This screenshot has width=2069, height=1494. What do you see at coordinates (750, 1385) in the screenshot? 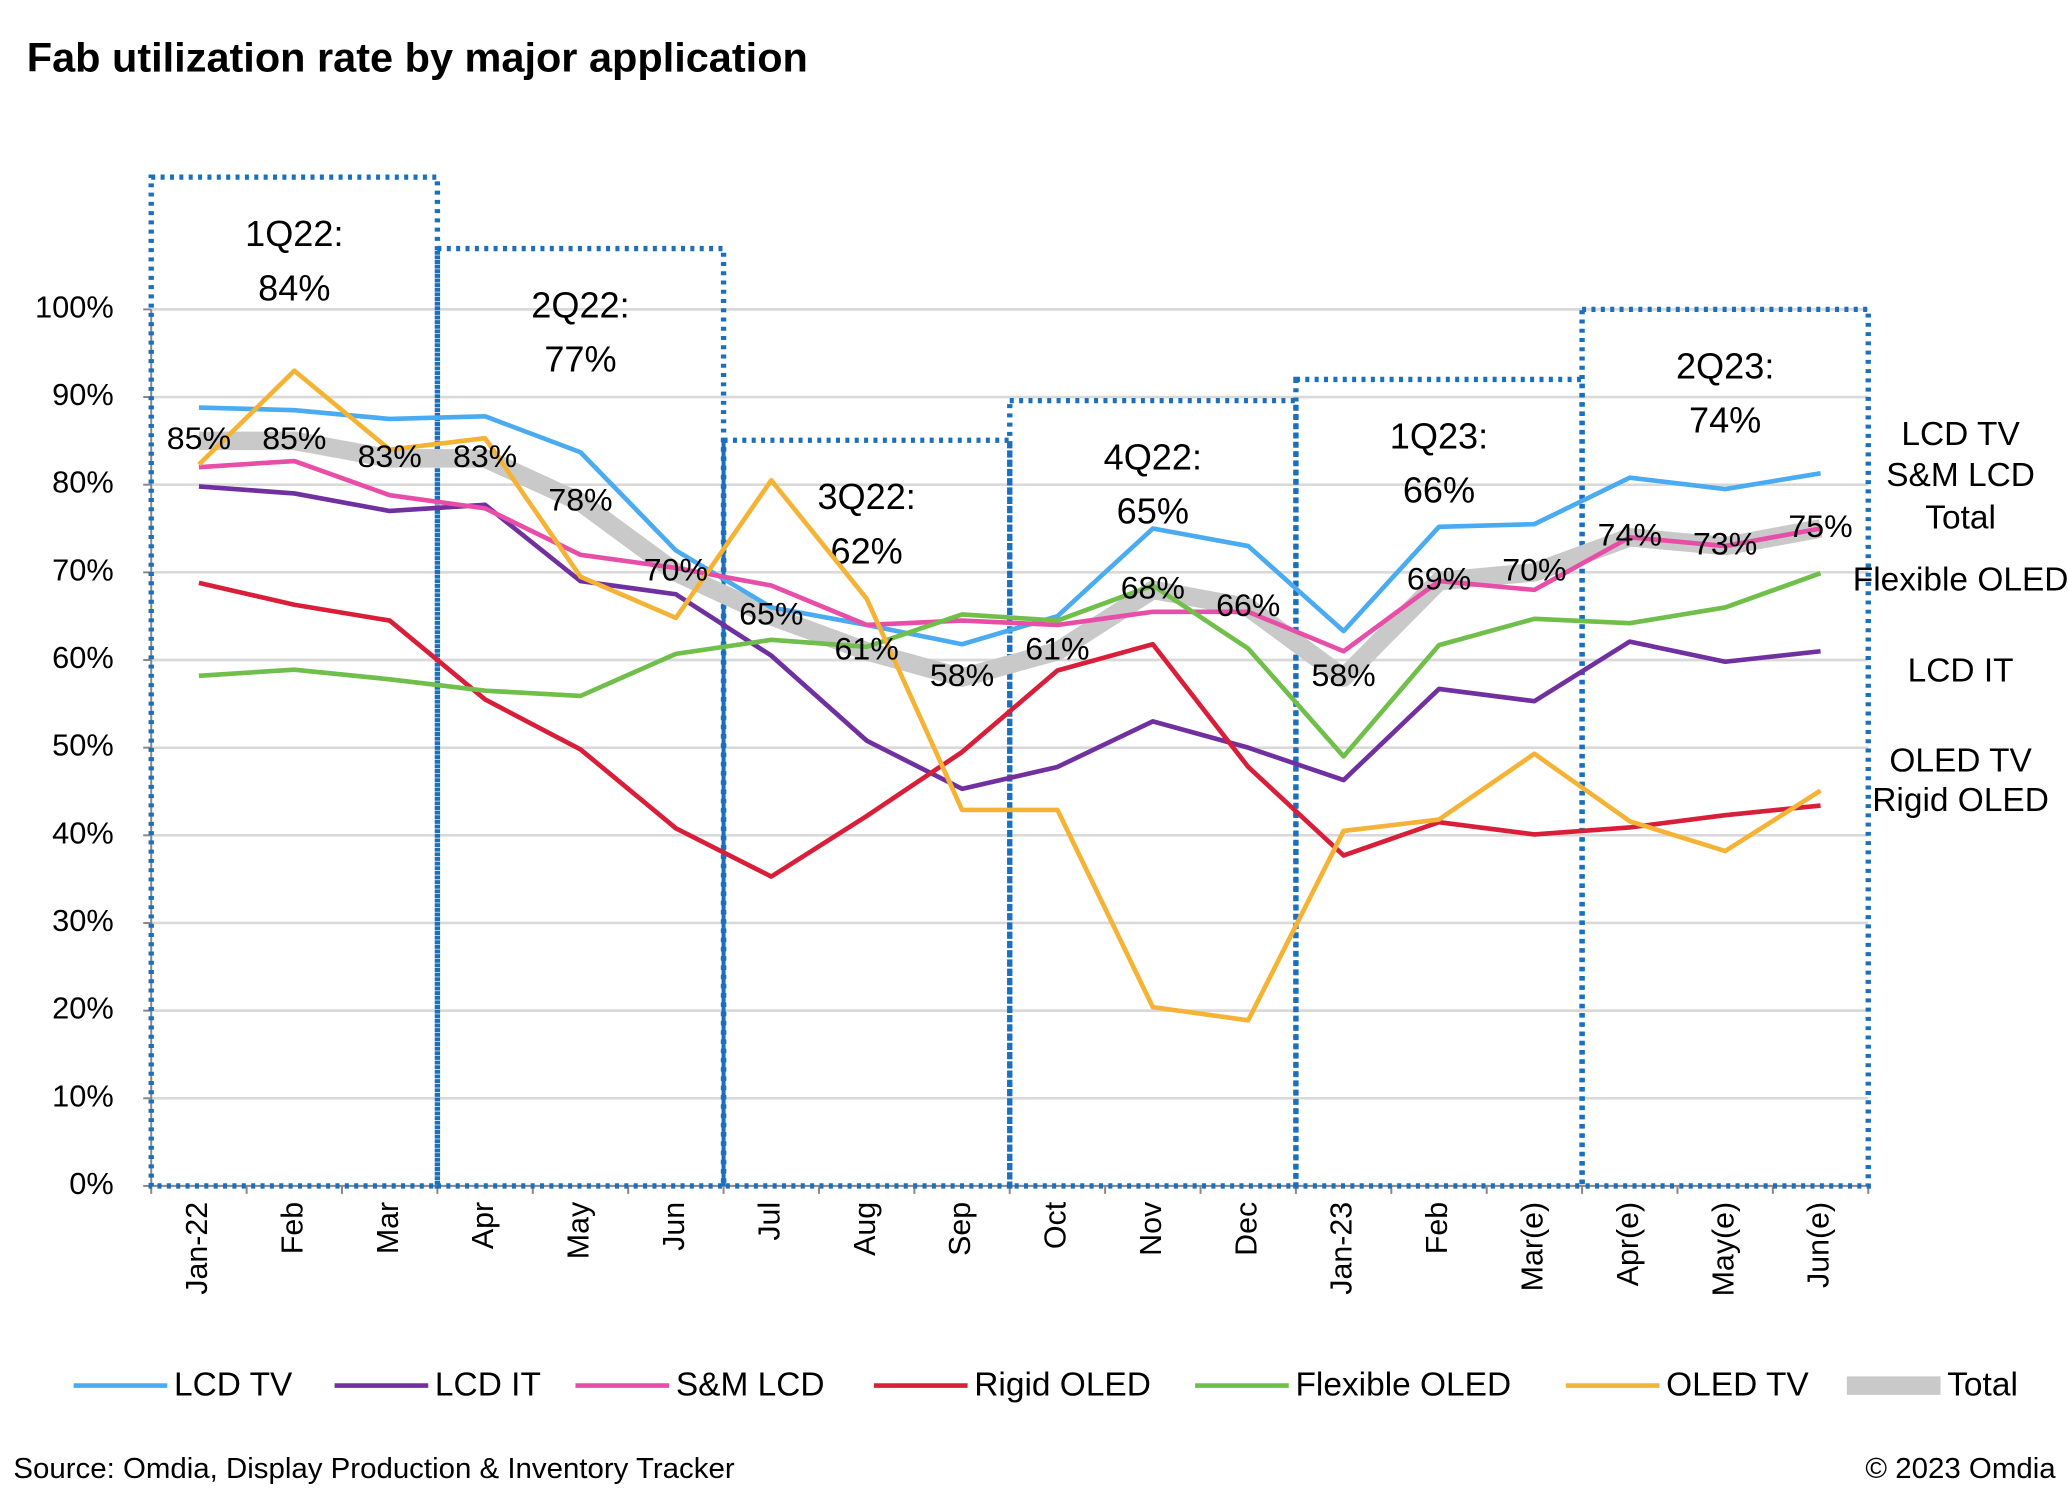
I see `legend-label: S&M LCD` at bounding box center [750, 1385].